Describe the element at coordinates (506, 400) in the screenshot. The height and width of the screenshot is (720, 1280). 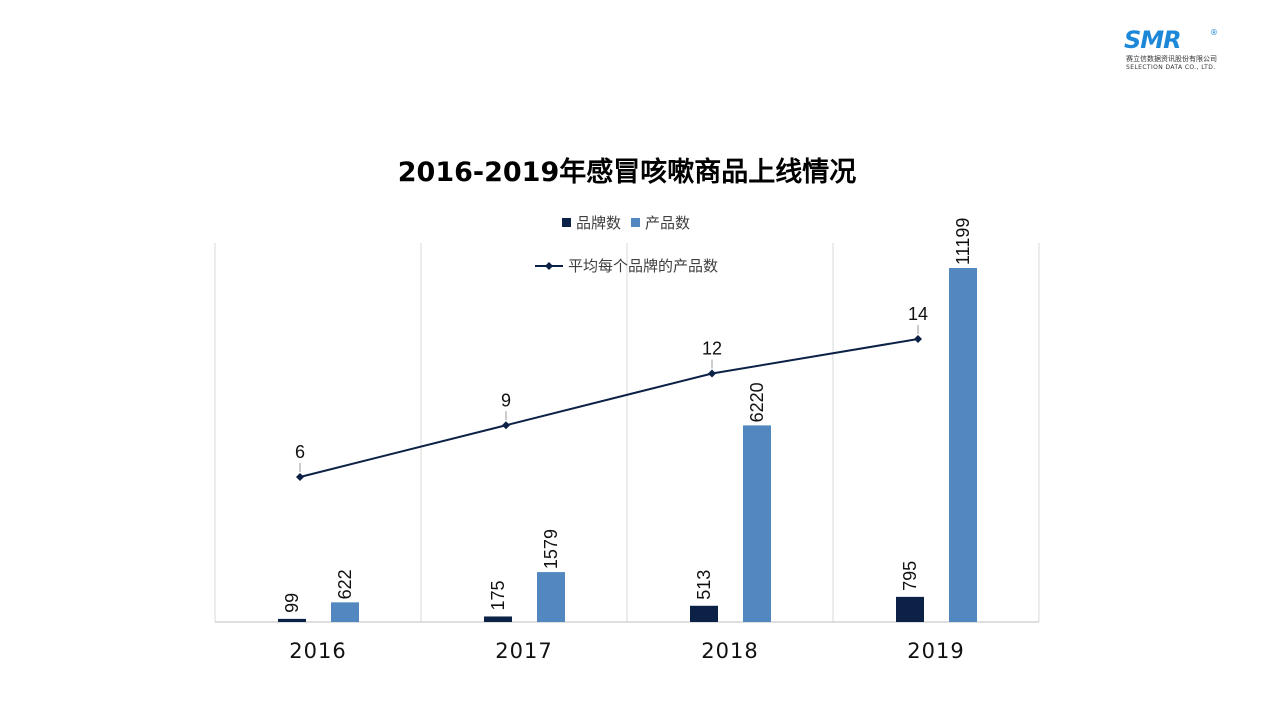
I see `data-label-avg-products: 9` at that location.